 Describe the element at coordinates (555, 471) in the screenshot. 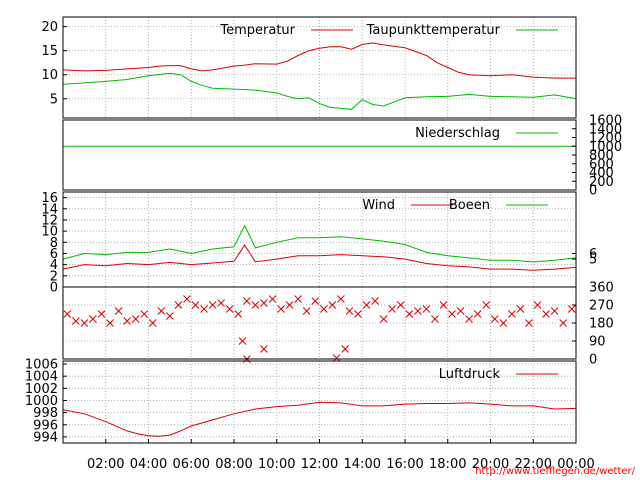

I see `source-url: http://www.tiefflegen.de/wetter/` at that location.